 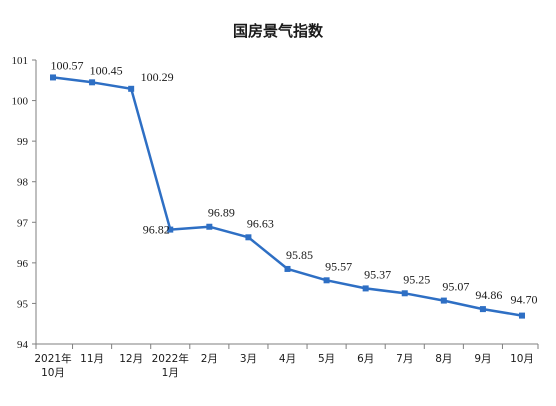 What do you see at coordinates (23, 304) in the screenshot?
I see `y-tick-label: 95` at bounding box center [23, 304].